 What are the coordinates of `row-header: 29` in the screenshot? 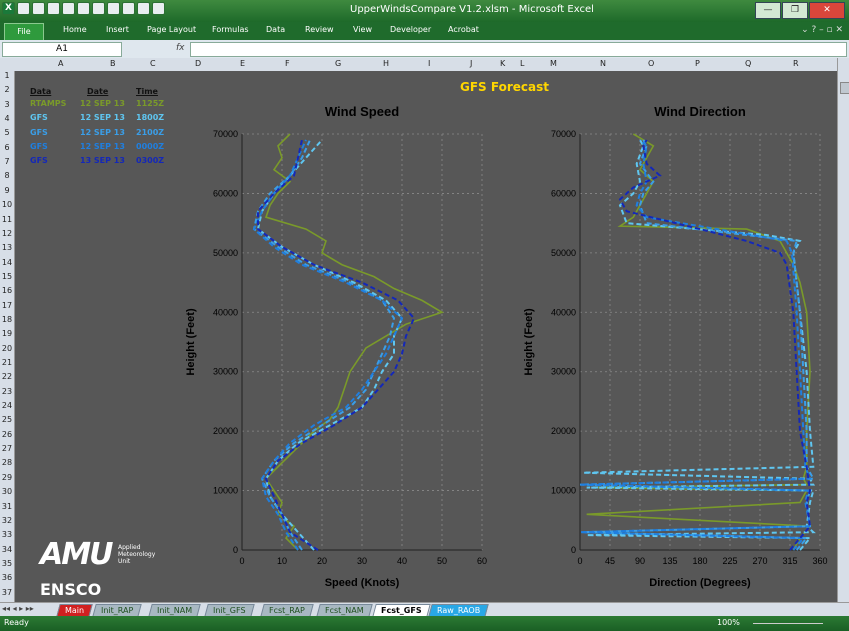 It's located at (7, 477).